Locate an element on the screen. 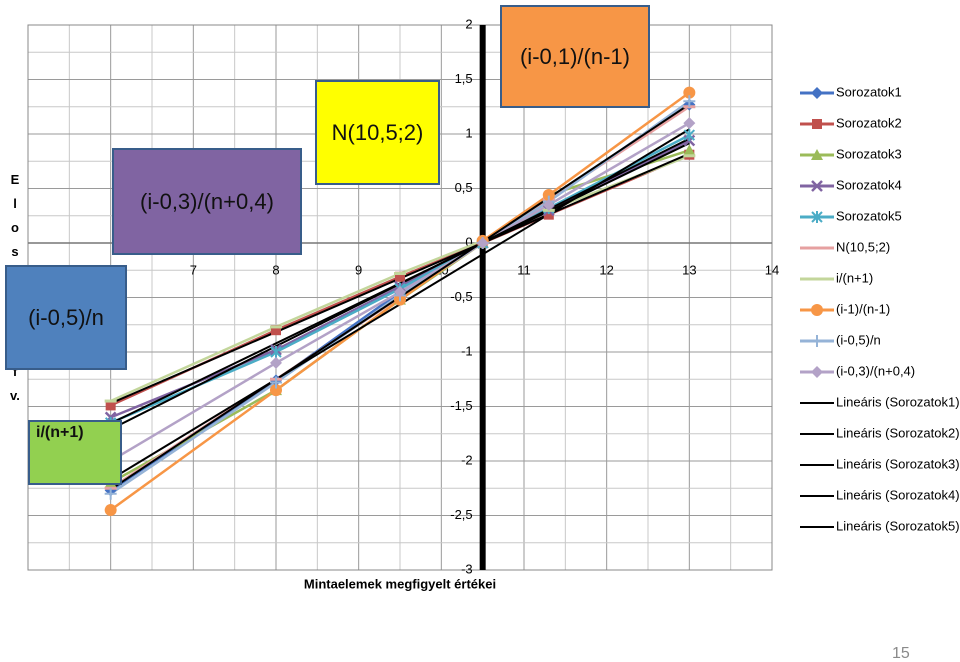 Image resolution: width=960 pixels, height=662 pixels. legend-label: Sorozatok1 is located at coordinates (869, 91).